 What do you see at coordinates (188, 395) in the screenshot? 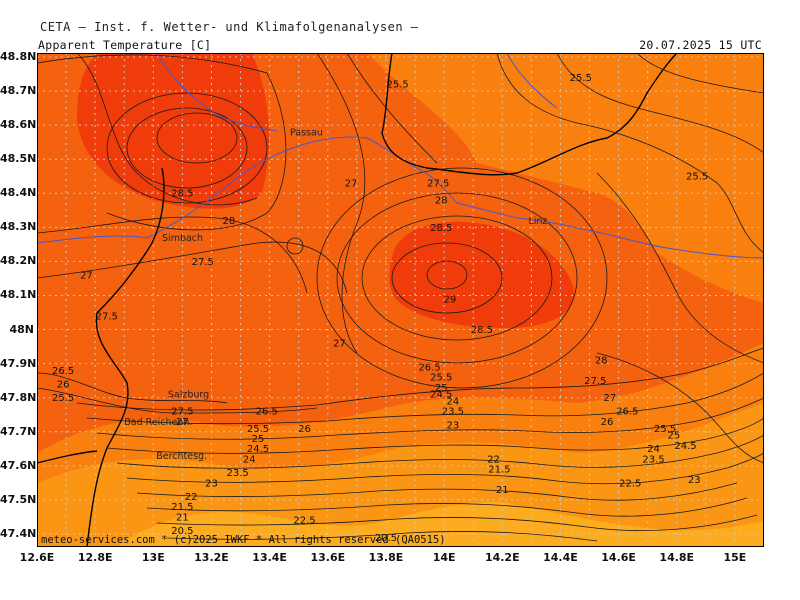
I see `place-label: Salzburg` at bounding box center [188, 395].